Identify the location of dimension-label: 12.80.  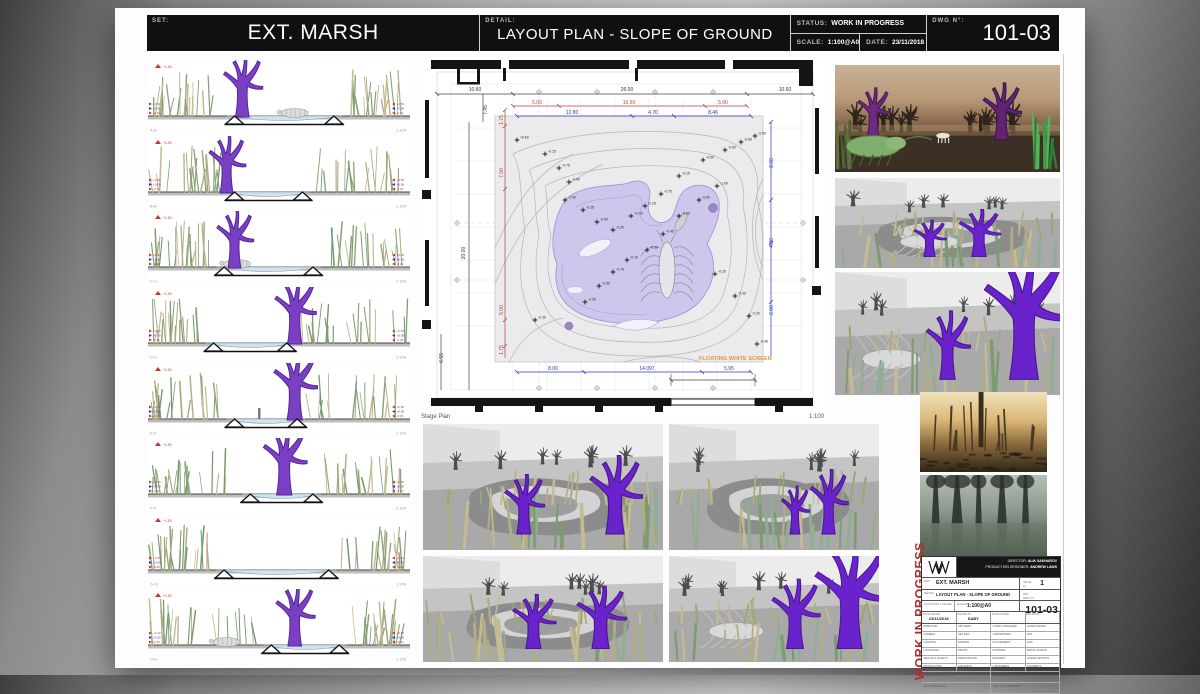
(572, 113).